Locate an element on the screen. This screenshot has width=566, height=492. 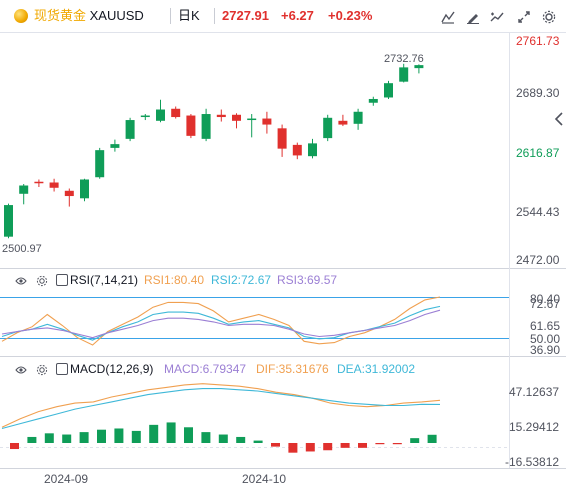
chevron-left-icon is located at coordinates (559, 119).